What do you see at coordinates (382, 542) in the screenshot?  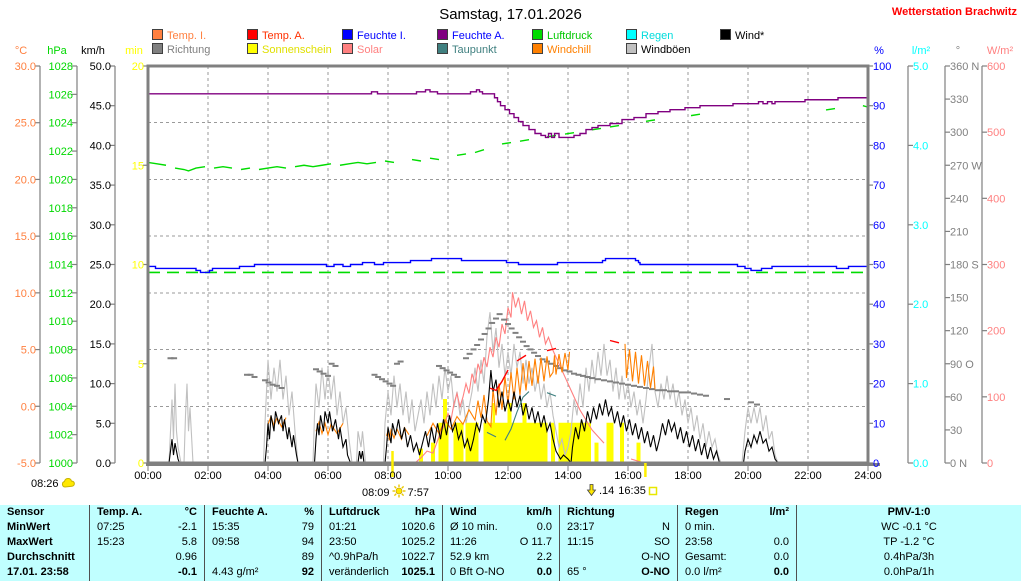 I see `table-cell: 23:50 1025.2` at bounding box center [382, 542].